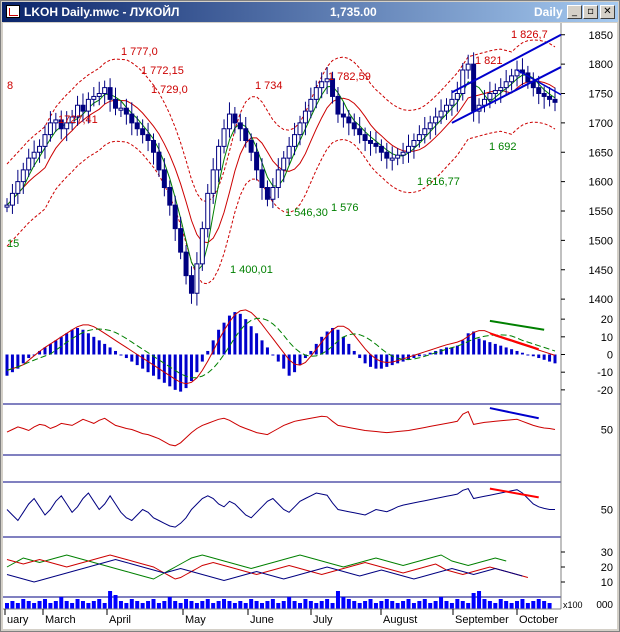 The height and width of the screenshot is (632, 620). Describe the element at coordinates (539, 82) in the screenshot. I see `trend-line-support` at that location.